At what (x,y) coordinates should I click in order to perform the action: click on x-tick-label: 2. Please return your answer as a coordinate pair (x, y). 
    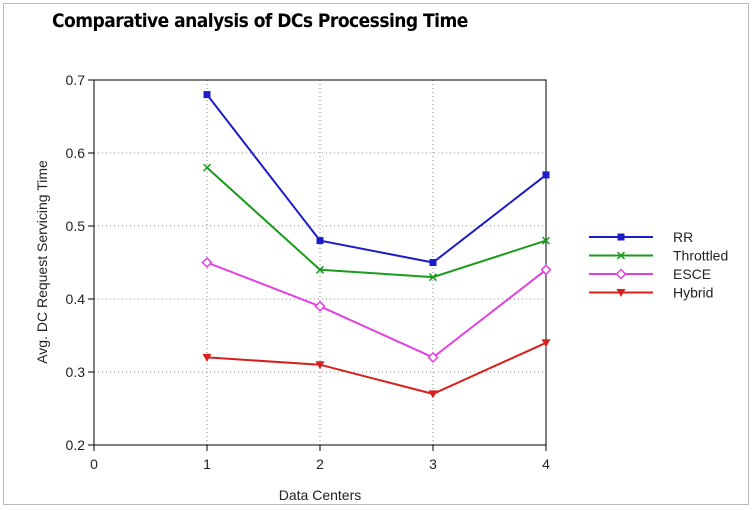
    Looking at the image, I should click on (320, 464).